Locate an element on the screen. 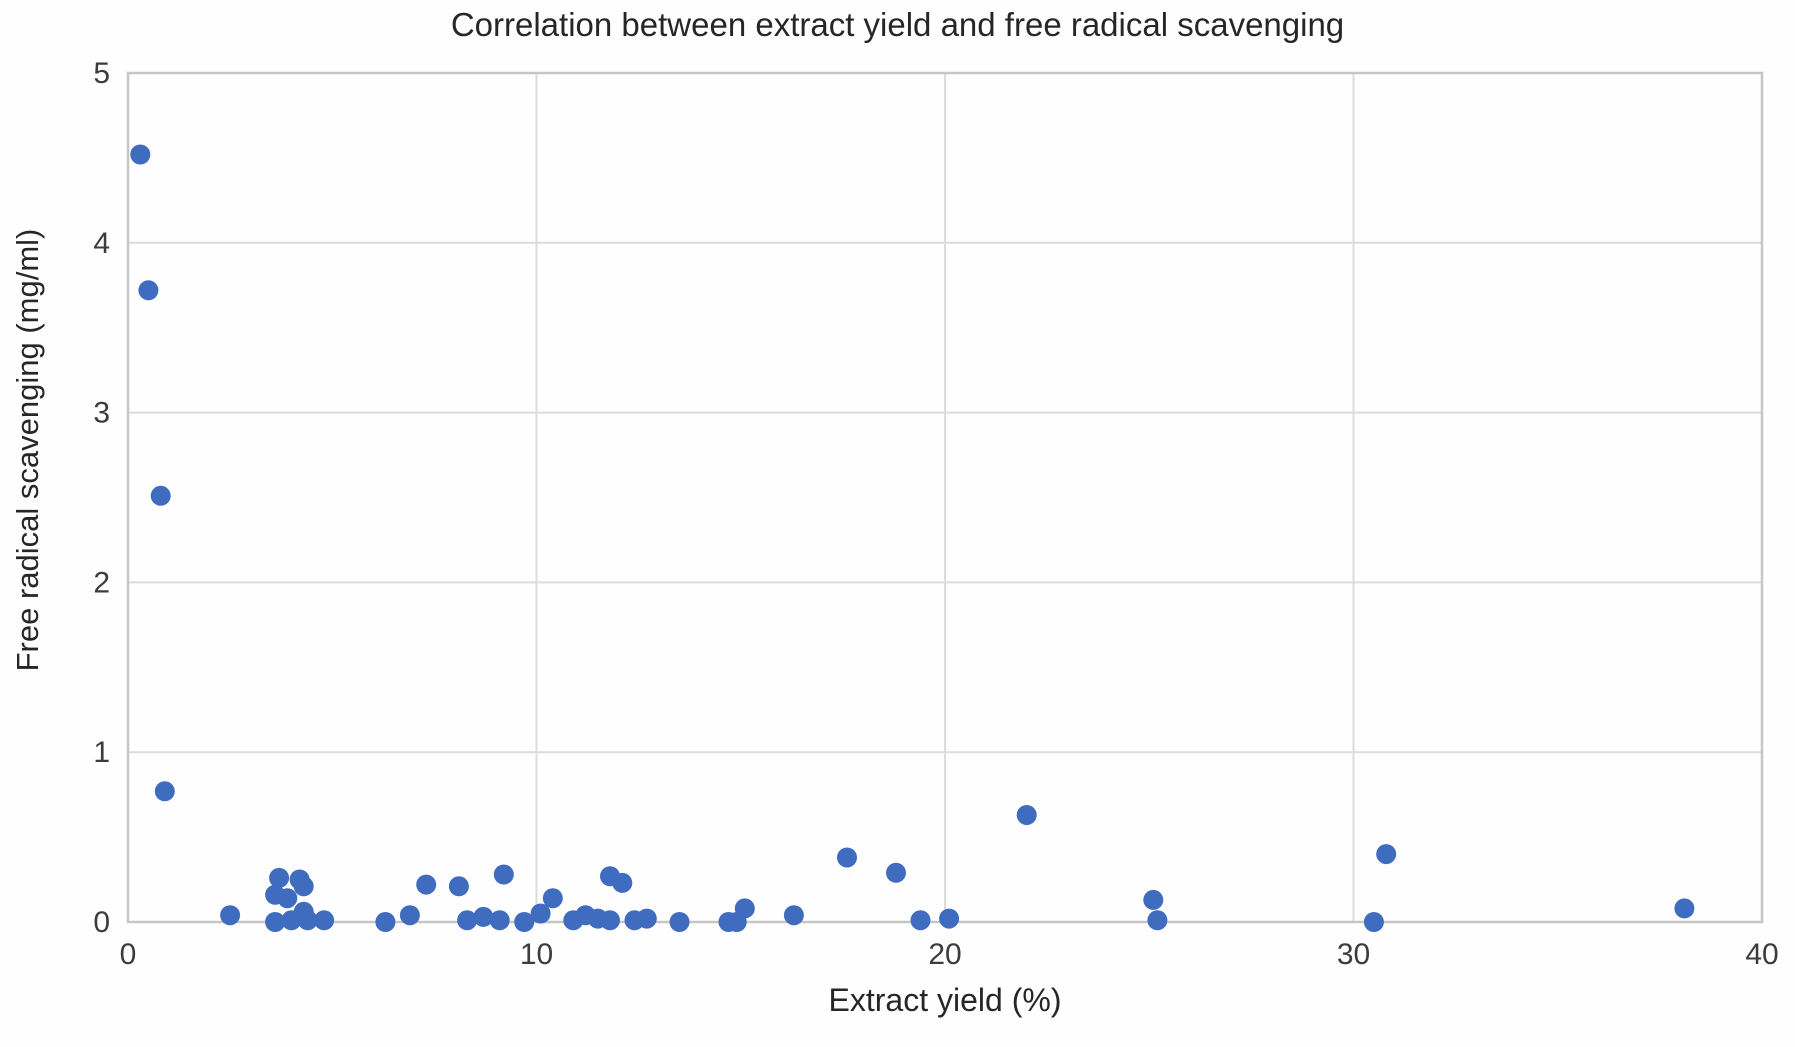  x-tick-label: 20 is located at coordinates (944, 954).